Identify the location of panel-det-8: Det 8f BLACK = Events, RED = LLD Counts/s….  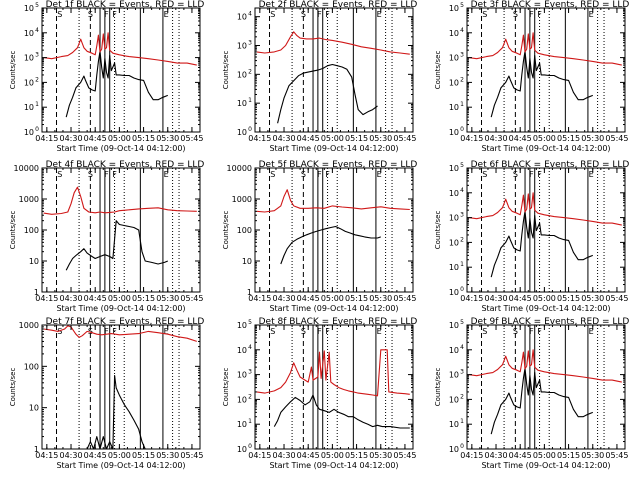
(319, 393).